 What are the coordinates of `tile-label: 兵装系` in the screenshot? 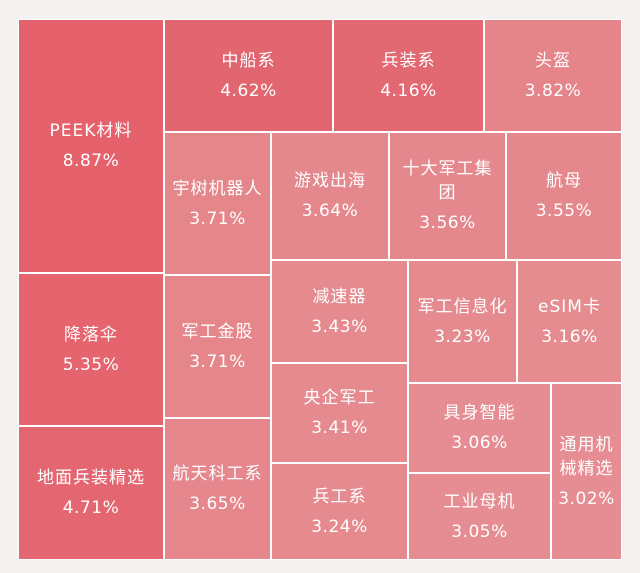 It's located at (408, 60).